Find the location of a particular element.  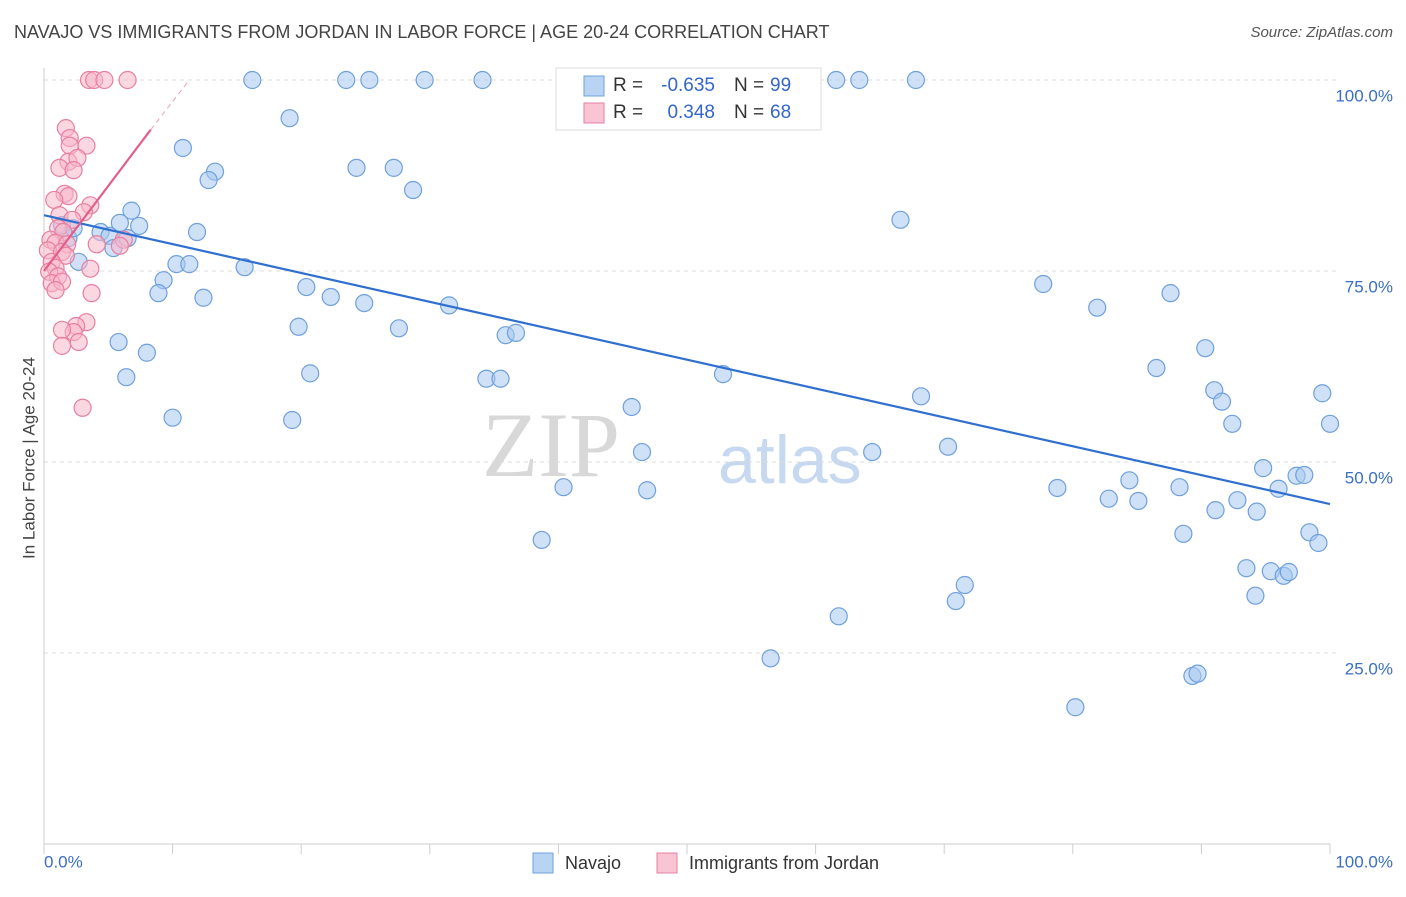

n-label: N = is located at coordinates (749, 112).